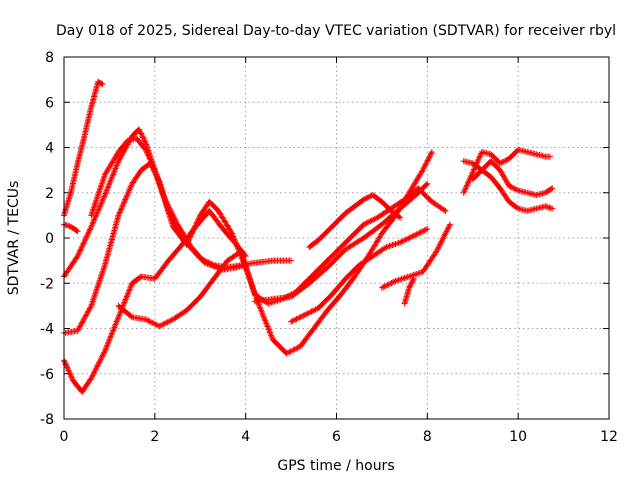  I want to click on y-tick-label: 4, so click(49, 149).